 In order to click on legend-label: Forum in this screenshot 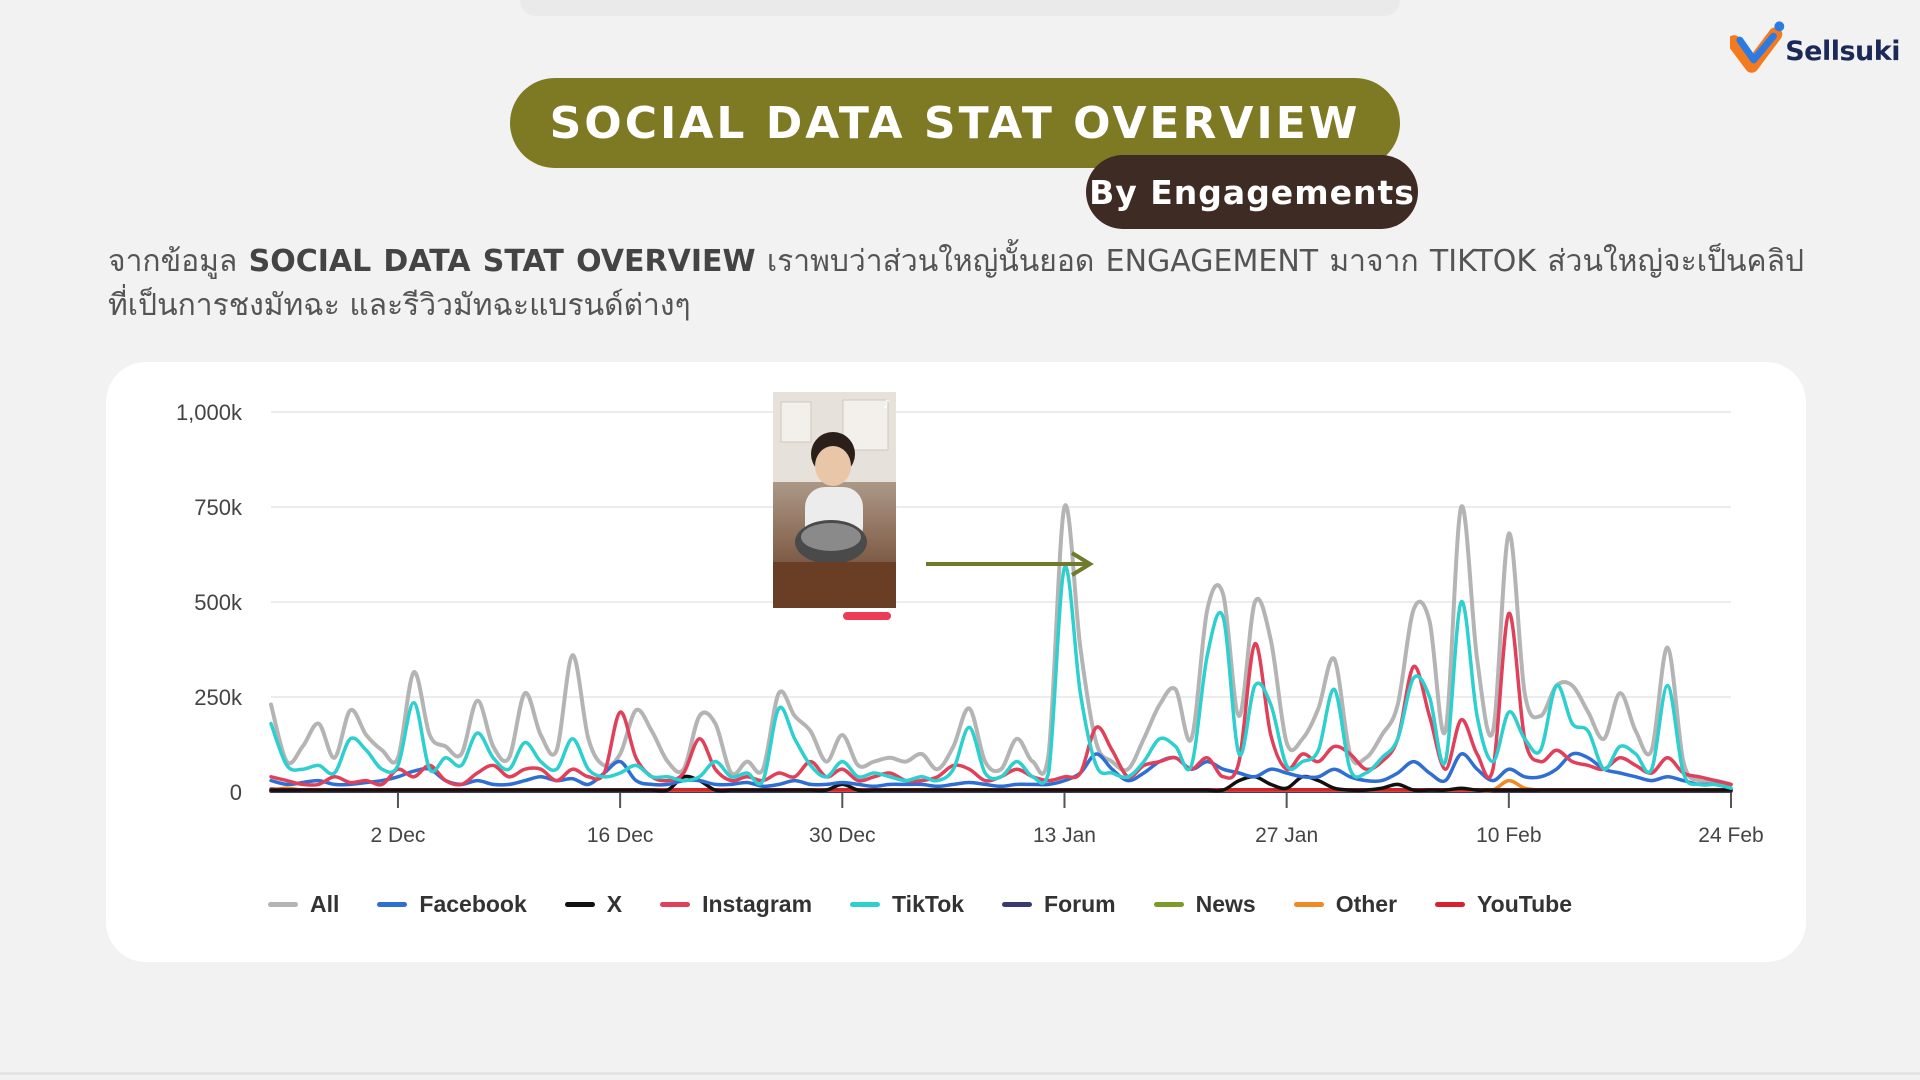, I will do `click(1080, 903)`.